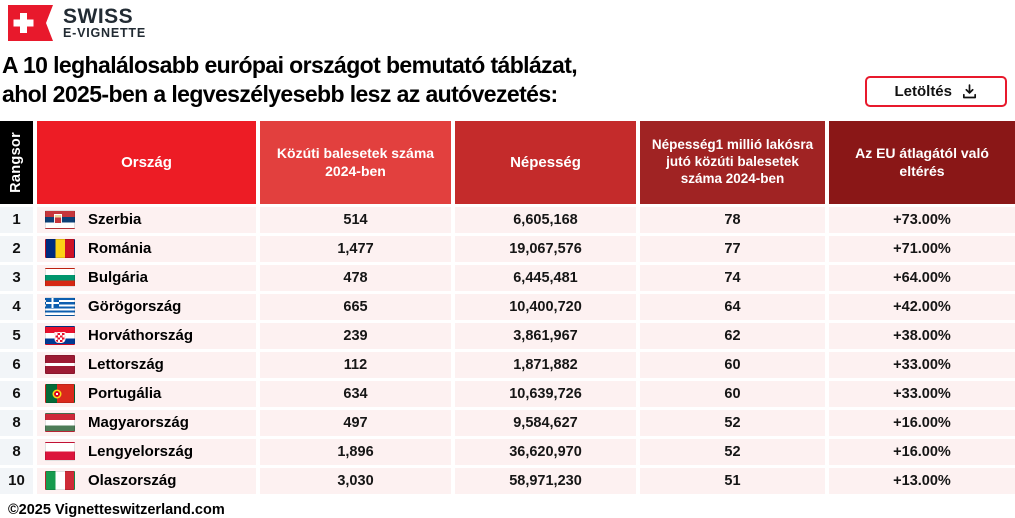 The width and height of the screenshot is (1015, 518). I want to click on country-name: Görögország, so click(135, 307).